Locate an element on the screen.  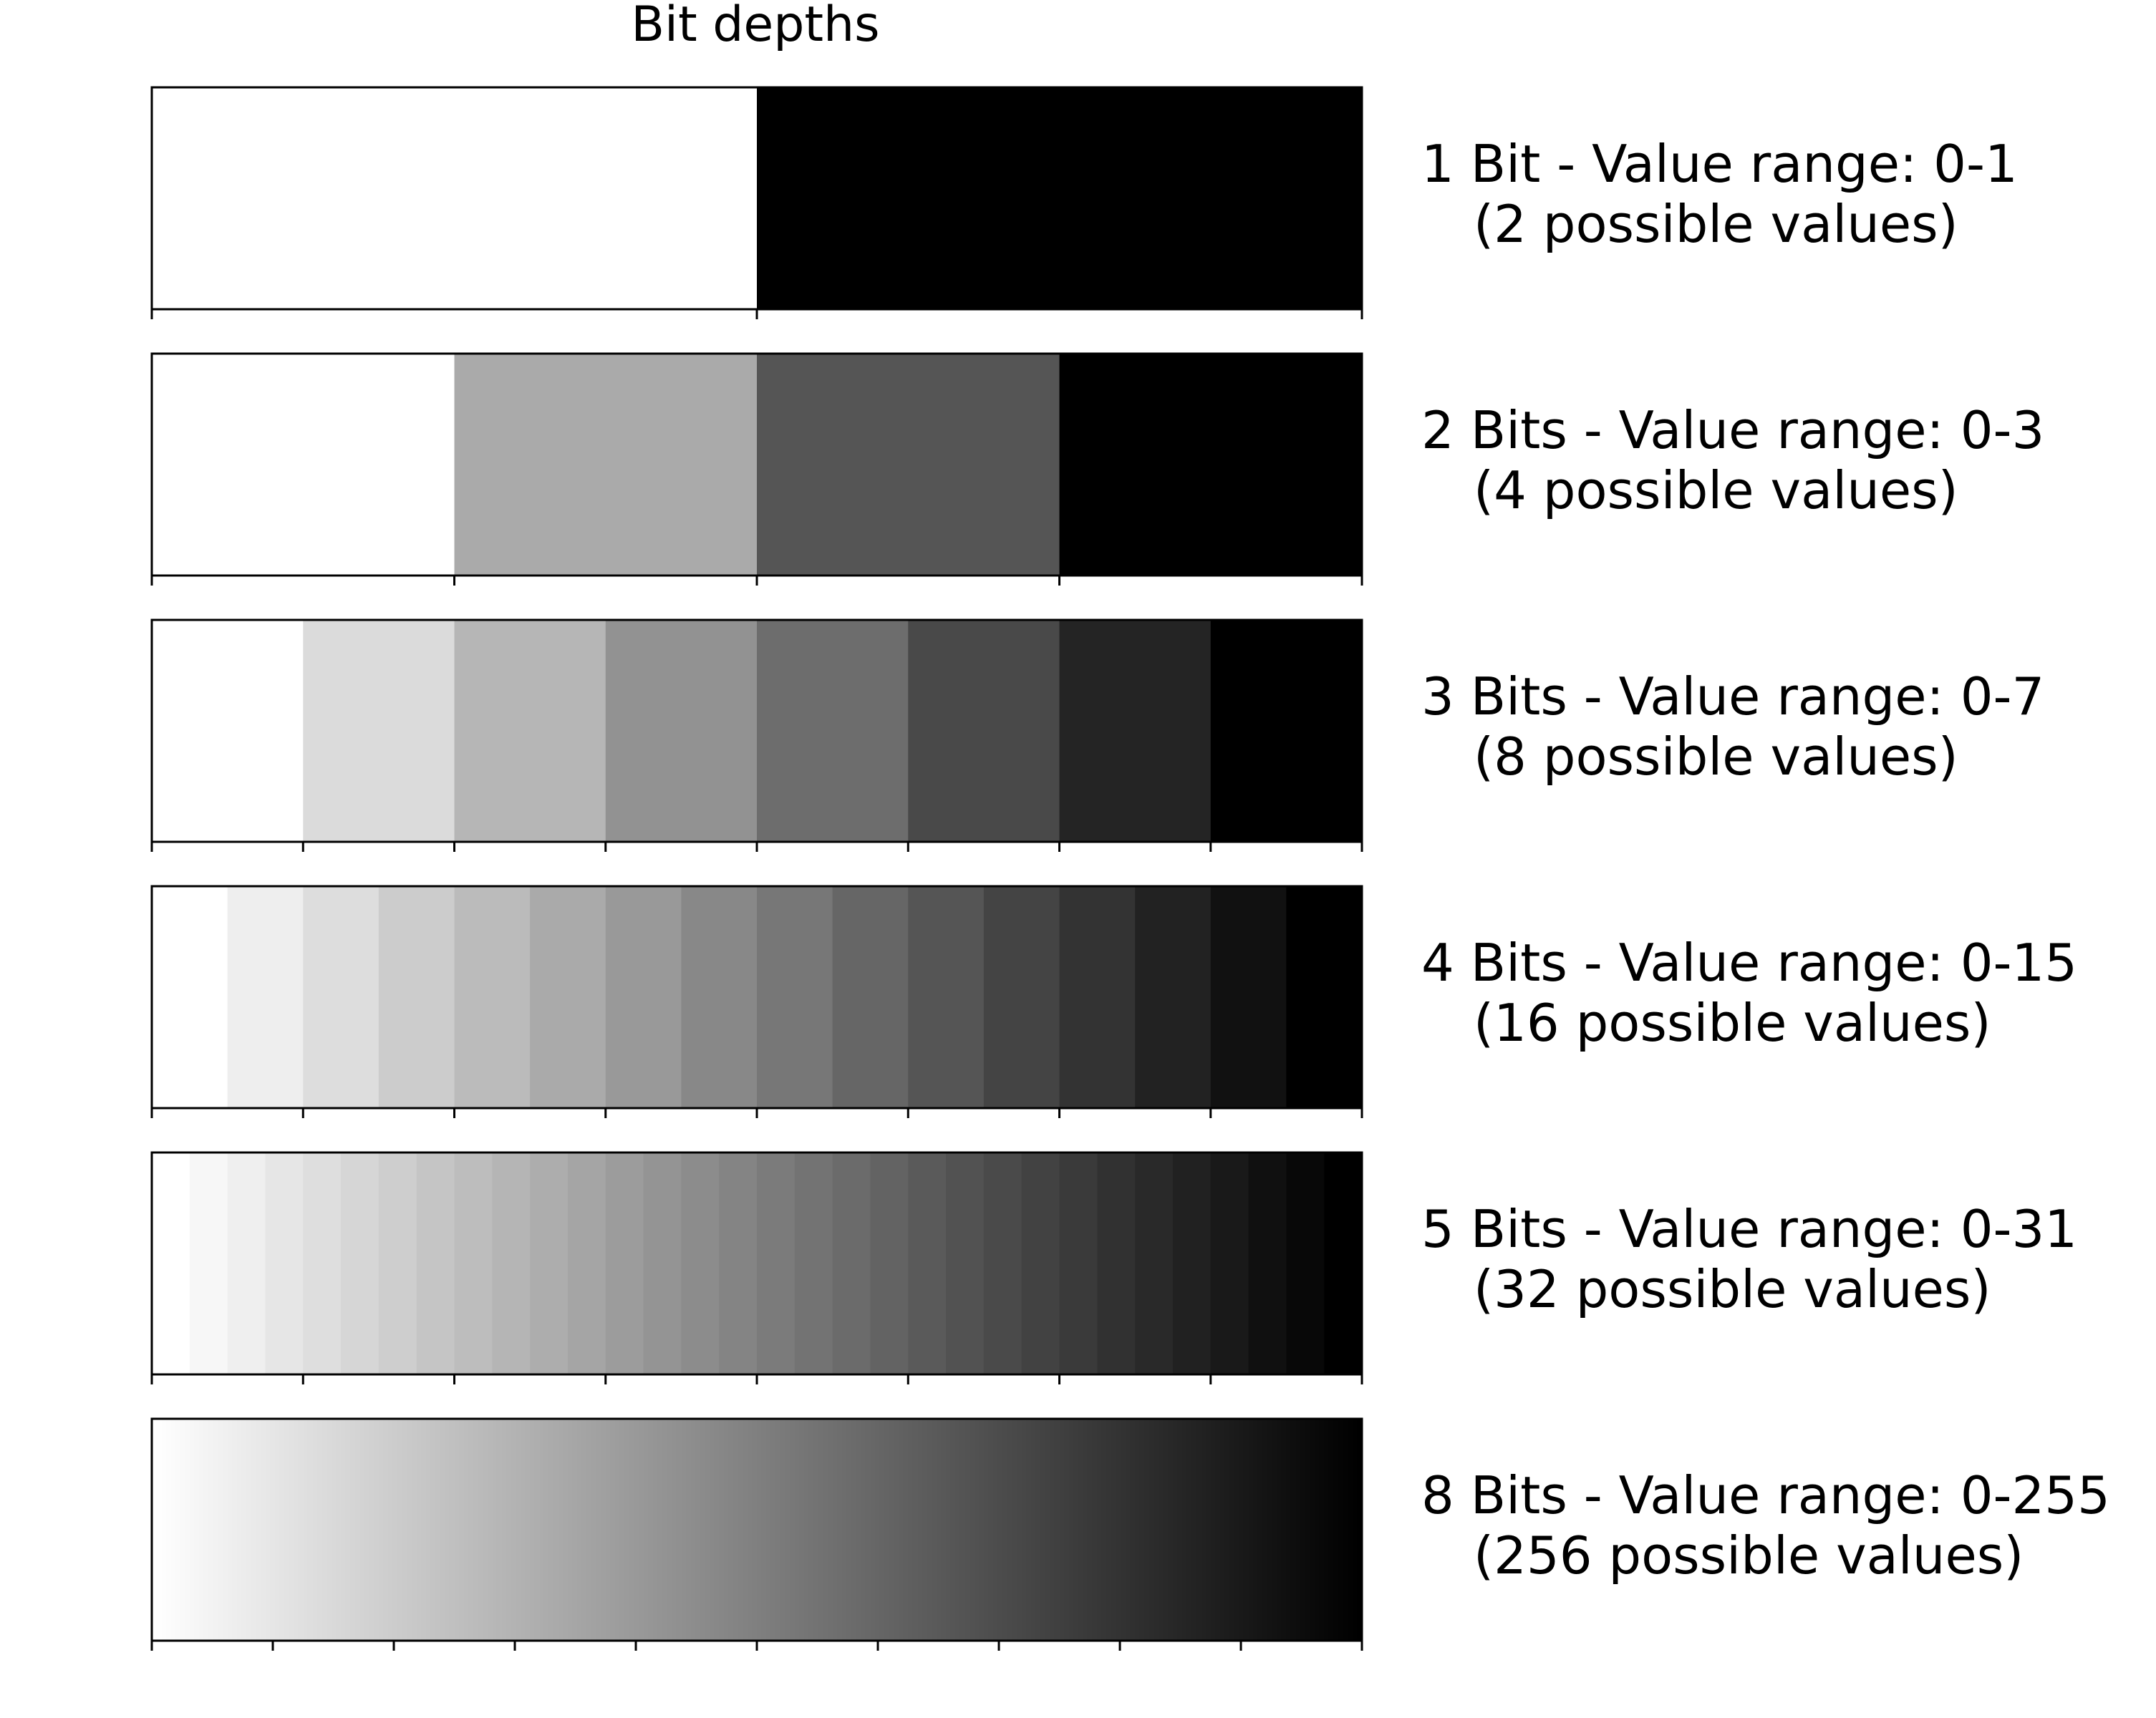
possible-values-label: (2 possible values) is located at coordinates (1716, 224).